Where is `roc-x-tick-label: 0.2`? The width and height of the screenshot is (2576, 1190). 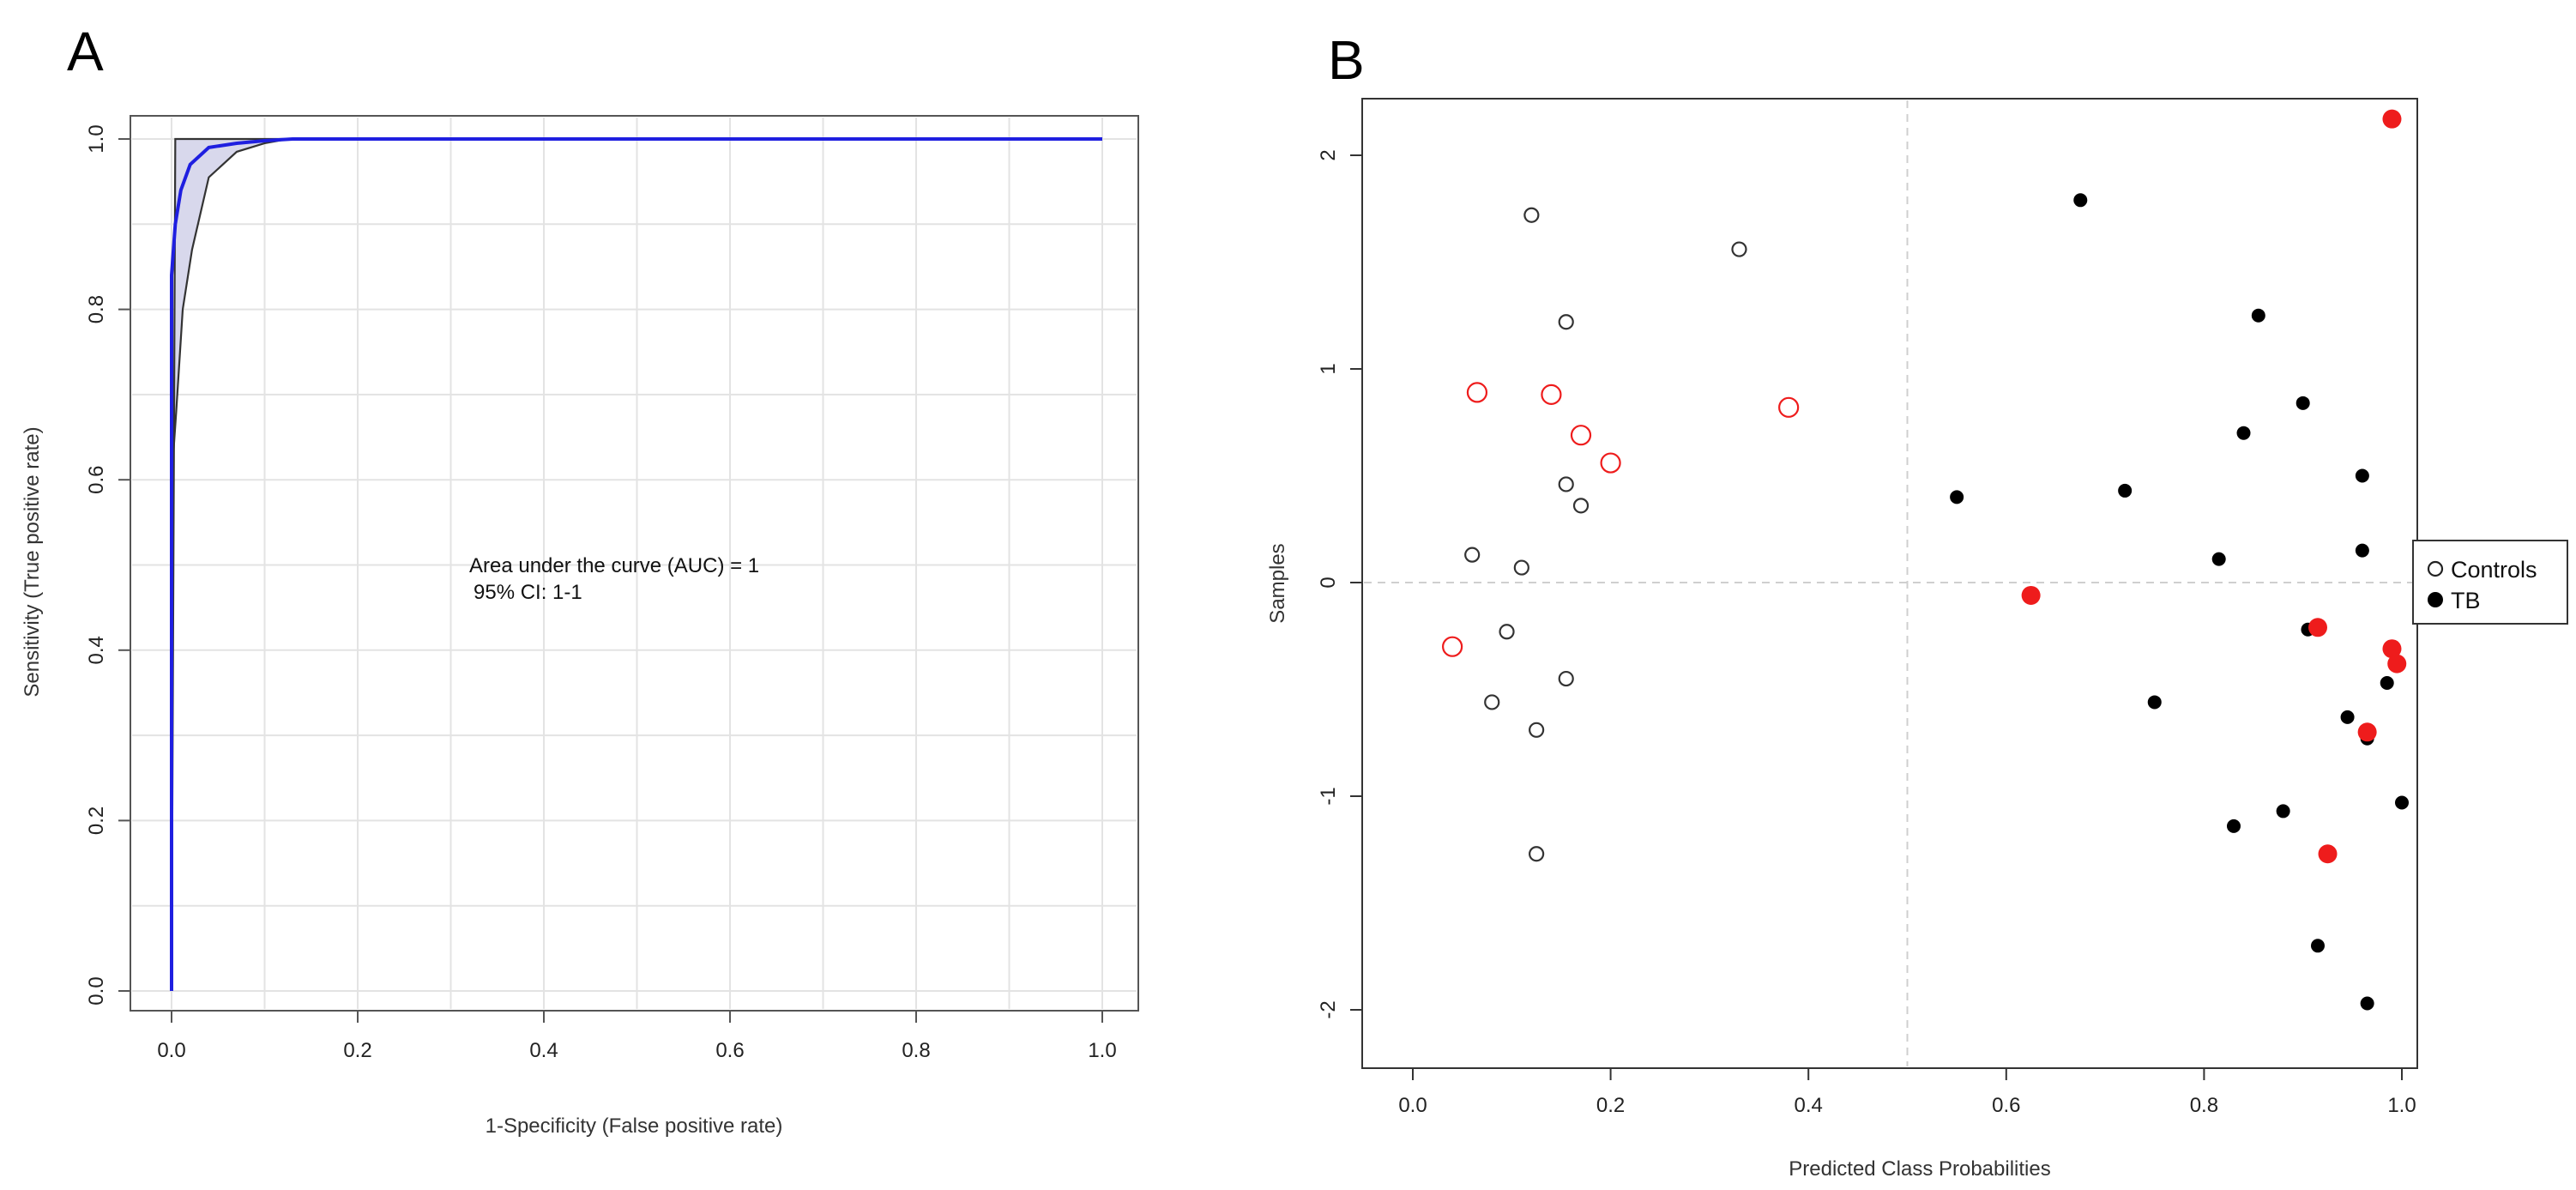
roc-x-tick-label: 0.2 is located at coordinates (357, 1050).